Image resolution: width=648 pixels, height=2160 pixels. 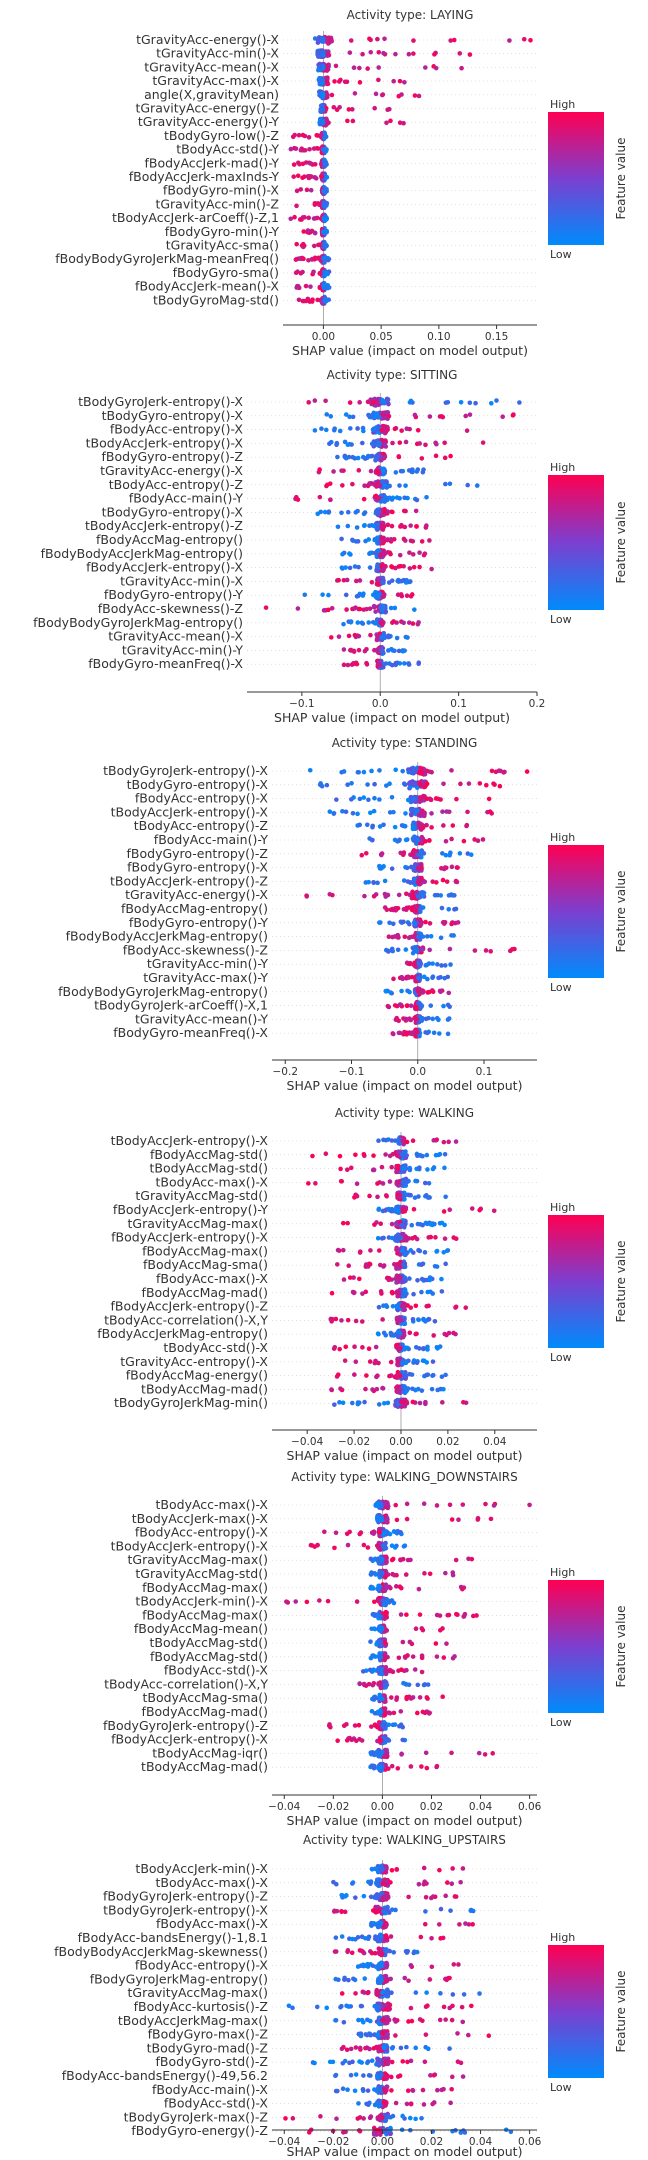 What do you see at coordinates (302, 704) in the screenshot?
I see `x-tick-label: −0.1` at bounding box center [302, 704].